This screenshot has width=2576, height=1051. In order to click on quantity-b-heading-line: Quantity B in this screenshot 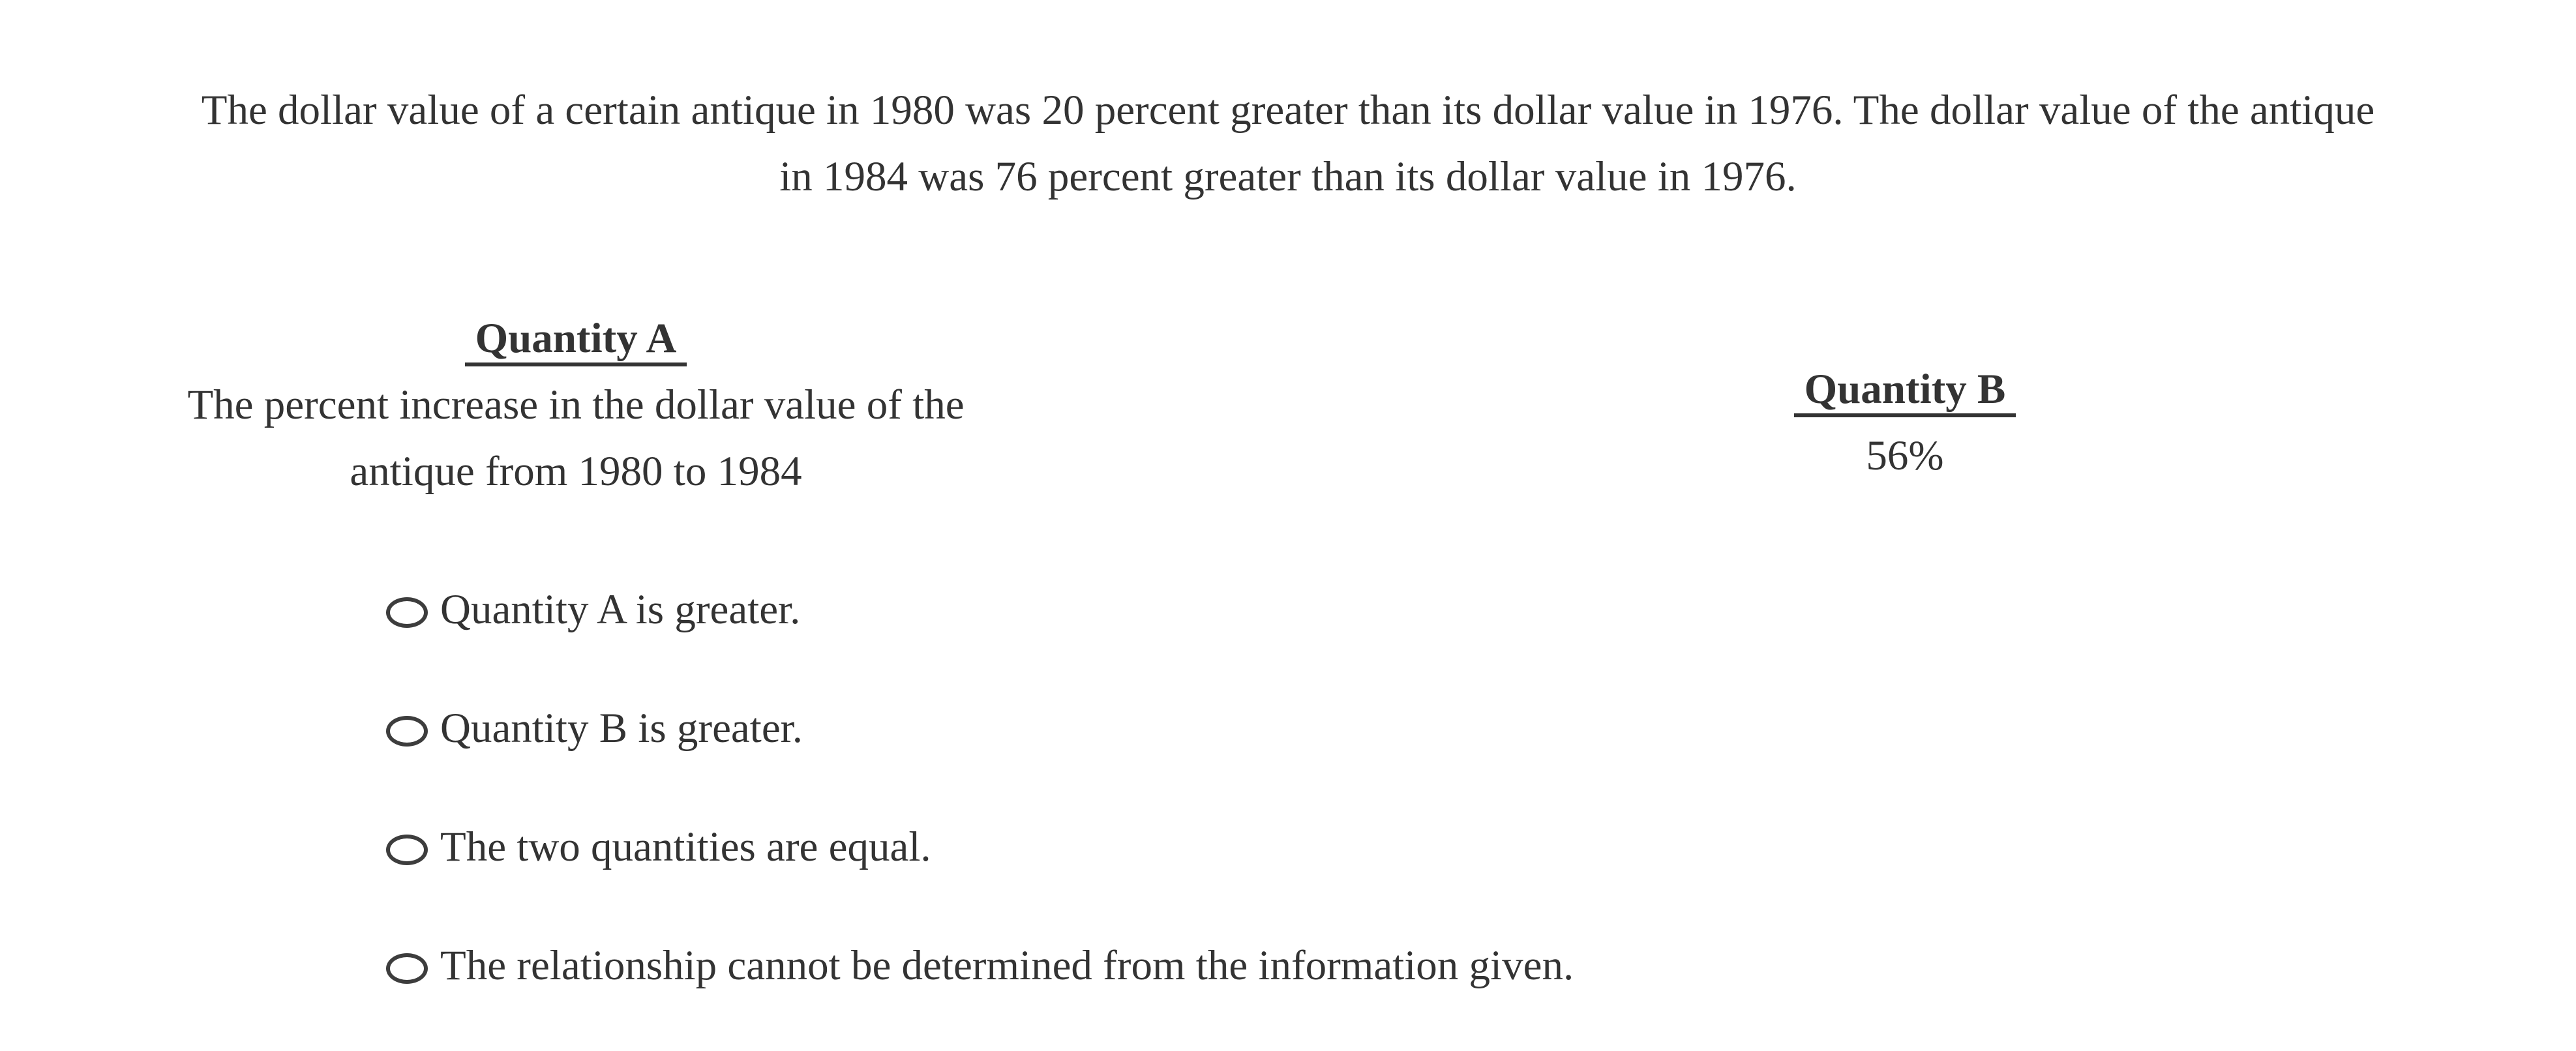, I will do `click(1905, 389)`.